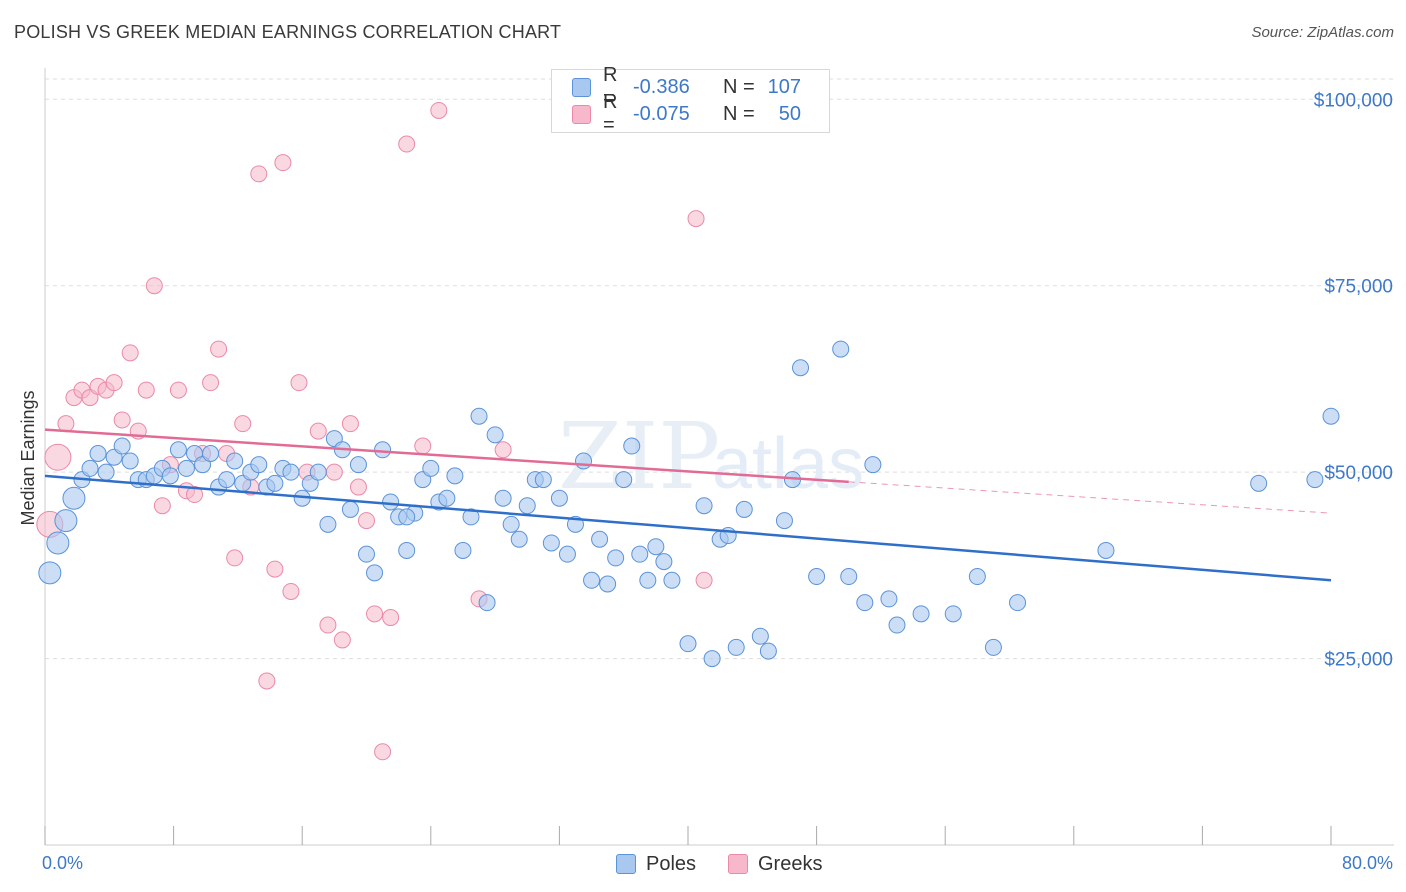  Describe the element at coordinates (671, 863) in the screenshot. I see `poles-legend-label: Poles` at that location.